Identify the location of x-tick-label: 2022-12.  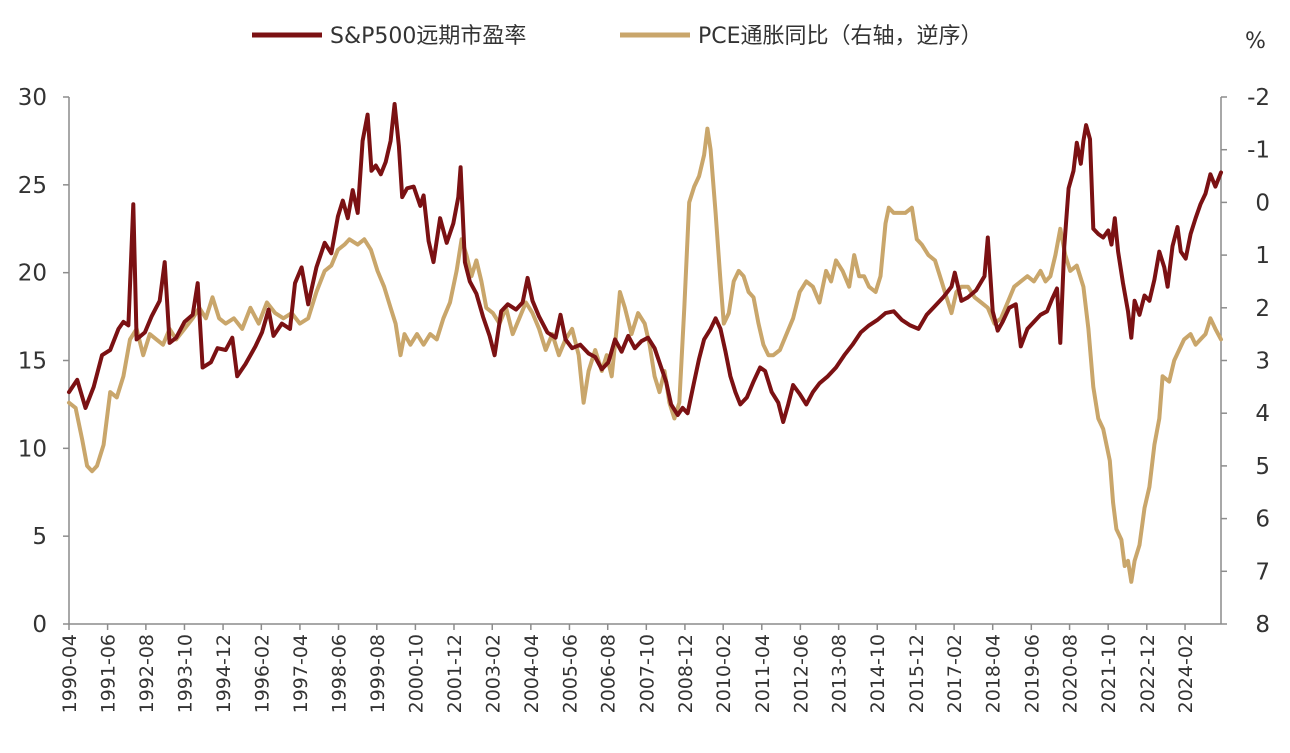
(1148, 673).